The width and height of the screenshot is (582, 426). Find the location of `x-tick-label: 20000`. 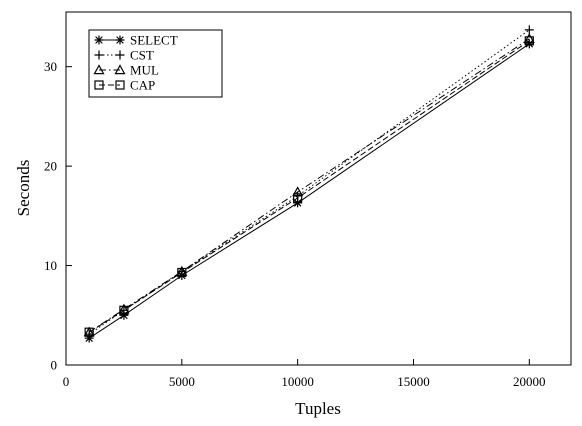

x-tick-label: 20000 is located at coordinates (529, 381).